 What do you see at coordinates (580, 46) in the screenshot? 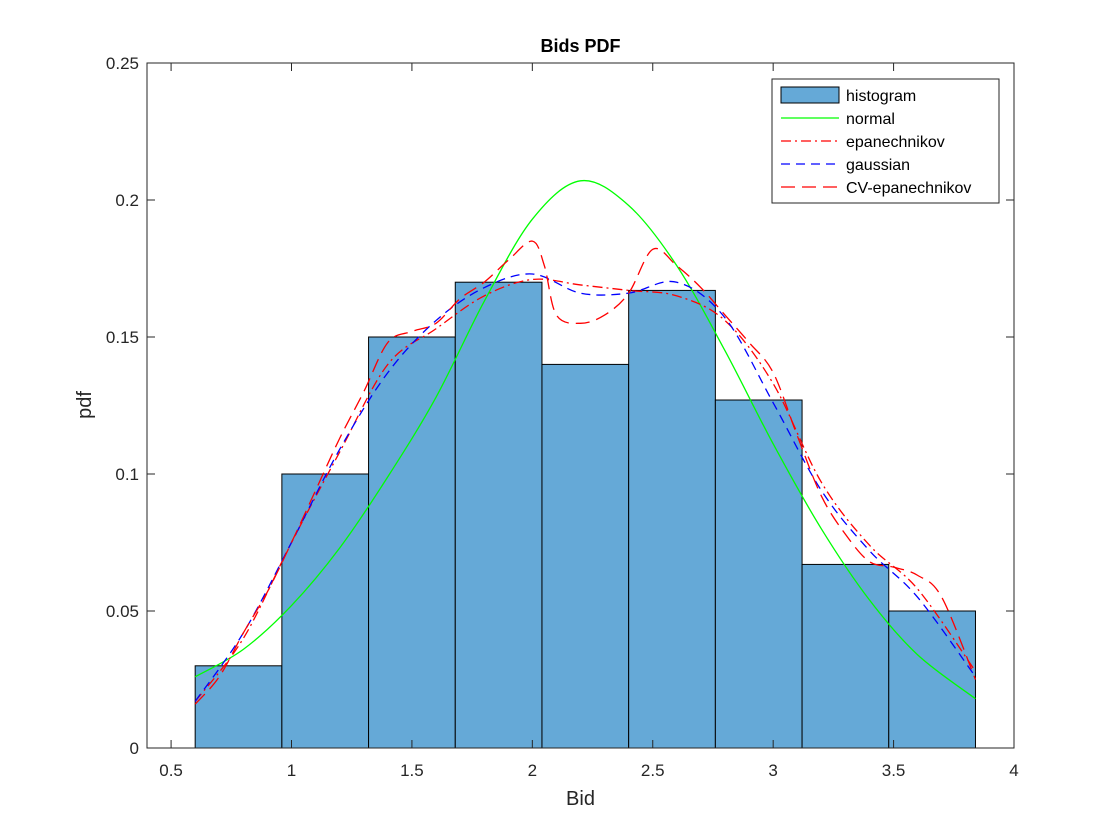
I see `chart-title: Bids PDF` at bounding box center [580, 46].